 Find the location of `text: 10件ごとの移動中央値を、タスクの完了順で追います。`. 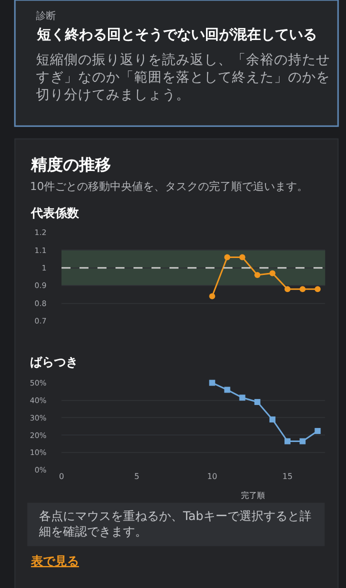

text: 10件ごとの移動中央値を、タスクの完了順で追います。 is located at coordinates (169, 186).